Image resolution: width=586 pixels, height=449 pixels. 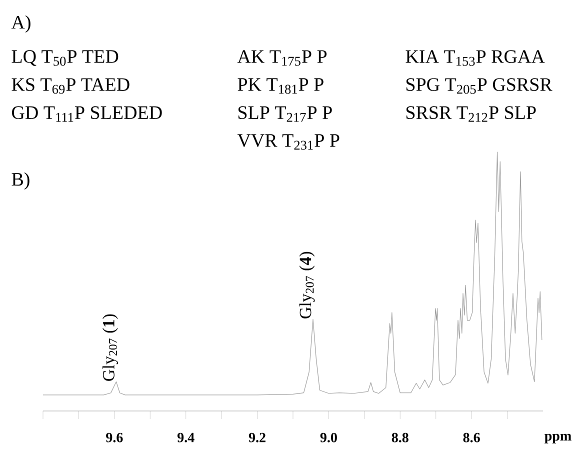 I want to click on text: GD T$_{111}$P SLEDED, so click(x=87, y=114).